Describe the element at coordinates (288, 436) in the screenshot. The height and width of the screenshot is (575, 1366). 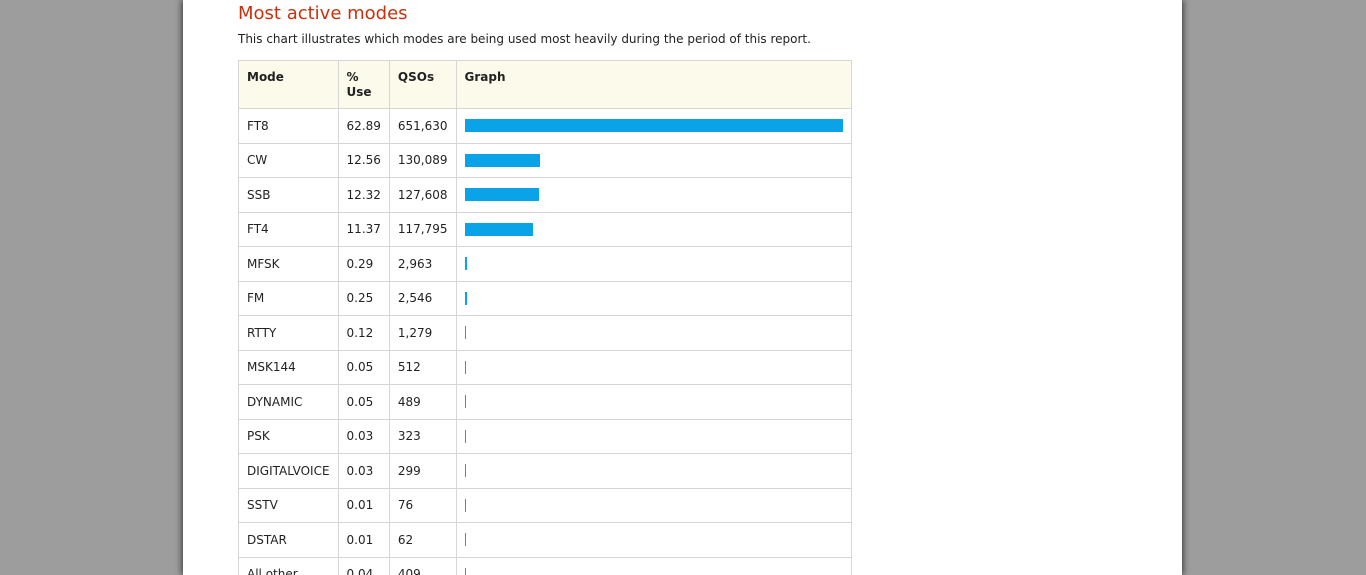
I see `mode-cell: PSK` at that location.